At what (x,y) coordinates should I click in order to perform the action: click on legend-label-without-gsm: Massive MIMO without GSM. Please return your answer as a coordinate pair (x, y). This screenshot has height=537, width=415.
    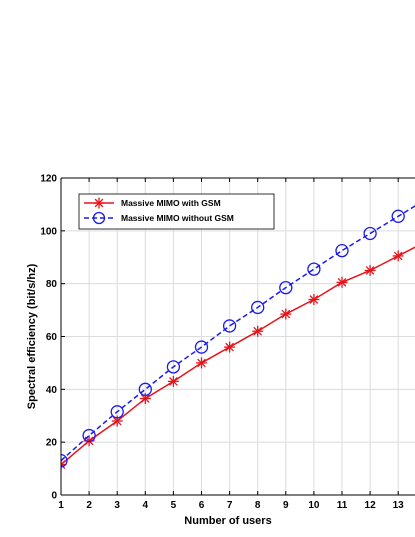
    Looking at the image, I should click on (177, 218).